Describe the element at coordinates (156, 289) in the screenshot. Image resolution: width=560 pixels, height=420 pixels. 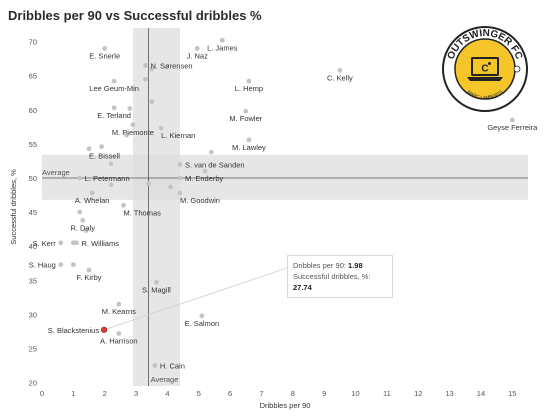
I see `point-label: S. Magill` at that location.